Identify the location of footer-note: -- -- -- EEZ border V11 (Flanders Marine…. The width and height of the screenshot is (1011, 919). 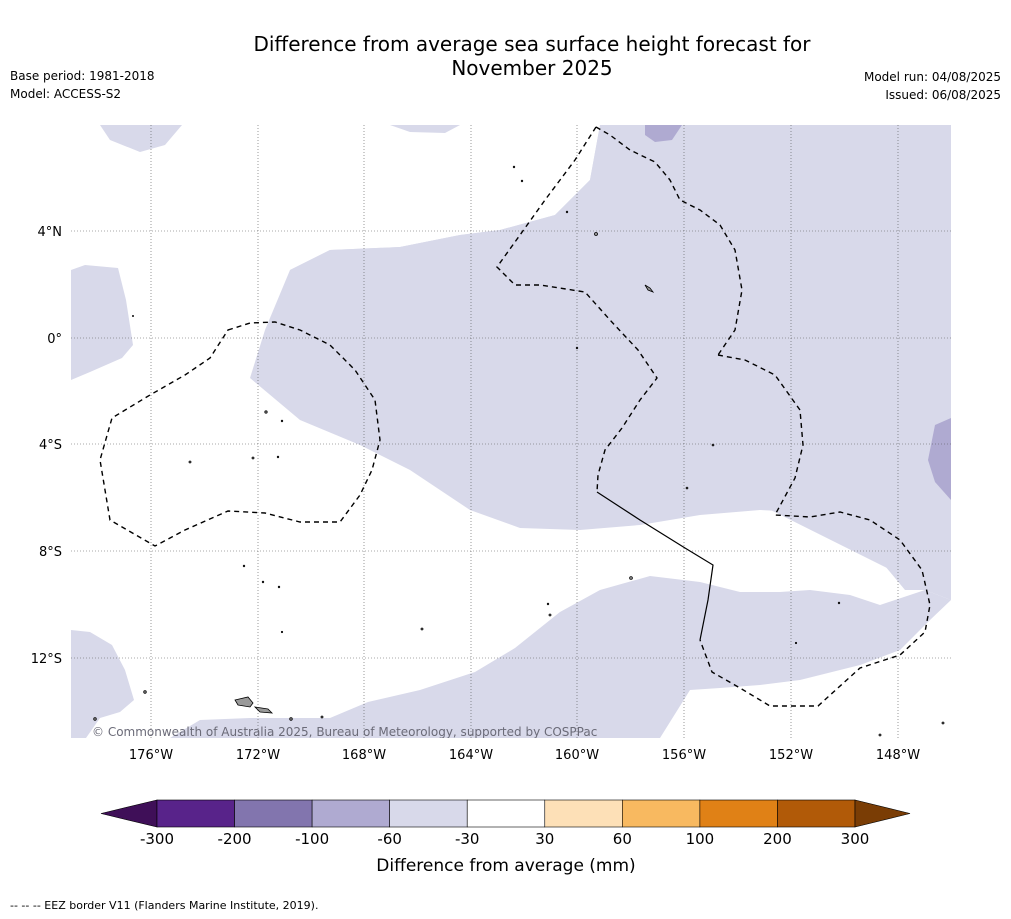
(164, 905).